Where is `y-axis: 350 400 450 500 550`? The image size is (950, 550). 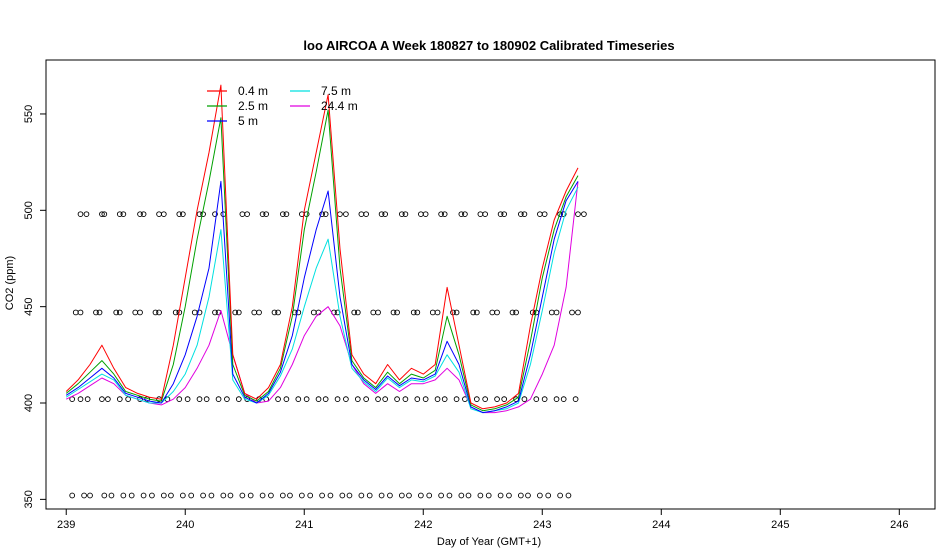
y-axis: 350 400 450 500 550 is located at coordinates (34, 307).